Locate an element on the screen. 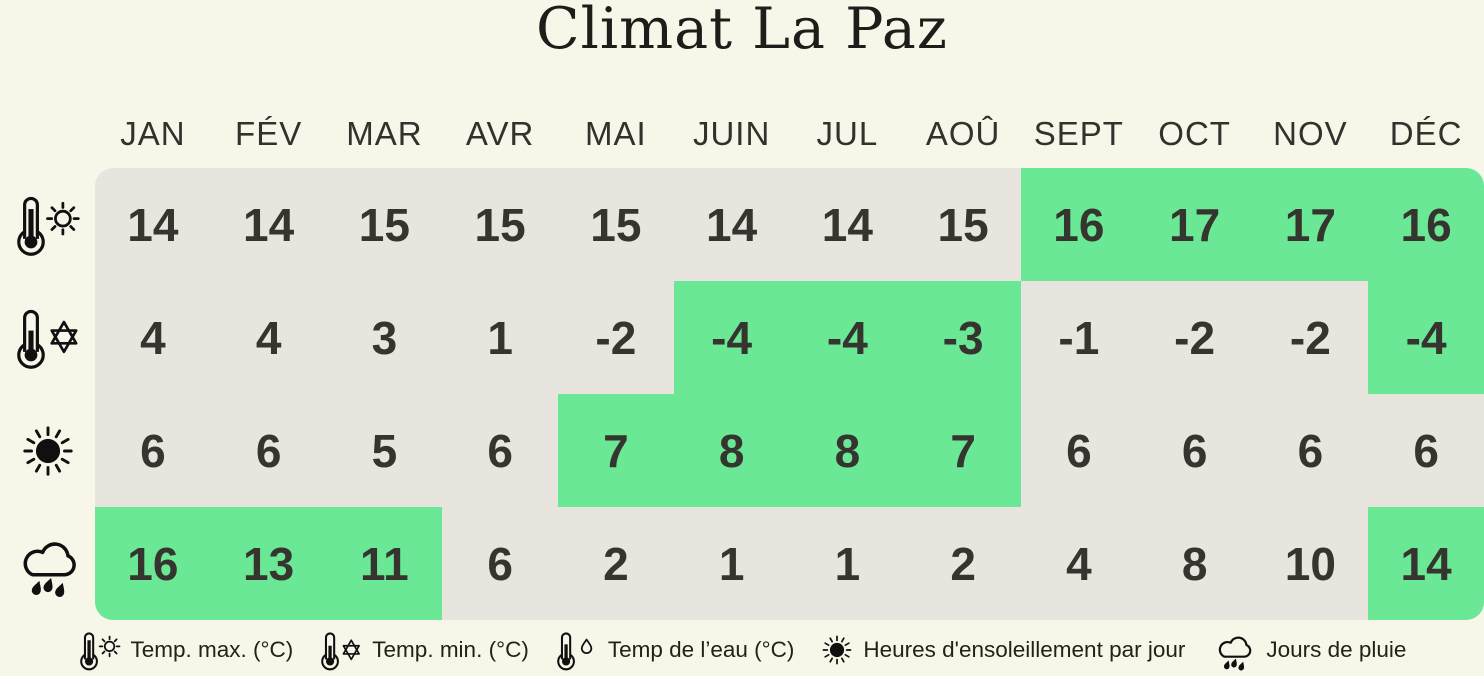  month-label-AOÛ: AOÛ is located at coordinates (963, 133).